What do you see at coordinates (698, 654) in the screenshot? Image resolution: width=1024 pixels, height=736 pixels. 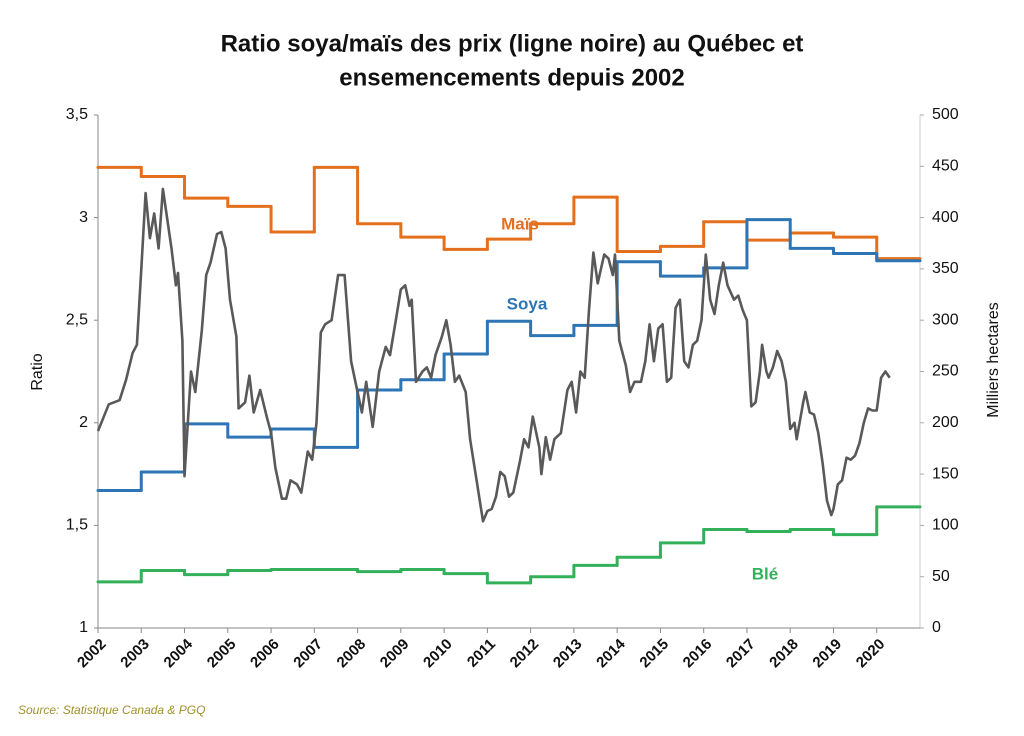 I see `x-tick-label: 2016` at bounding box center [698, 654].